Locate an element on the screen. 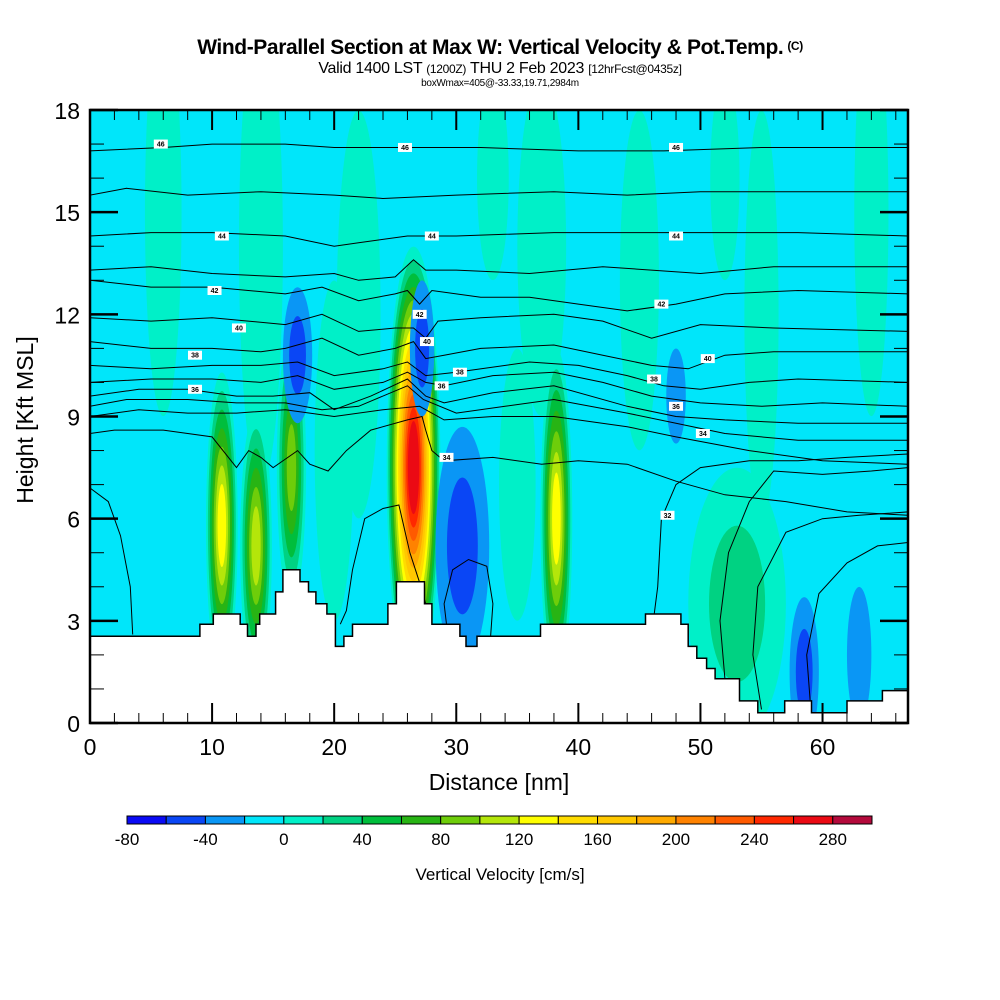  contour-label: 32 is located at coordinates (668, 516).